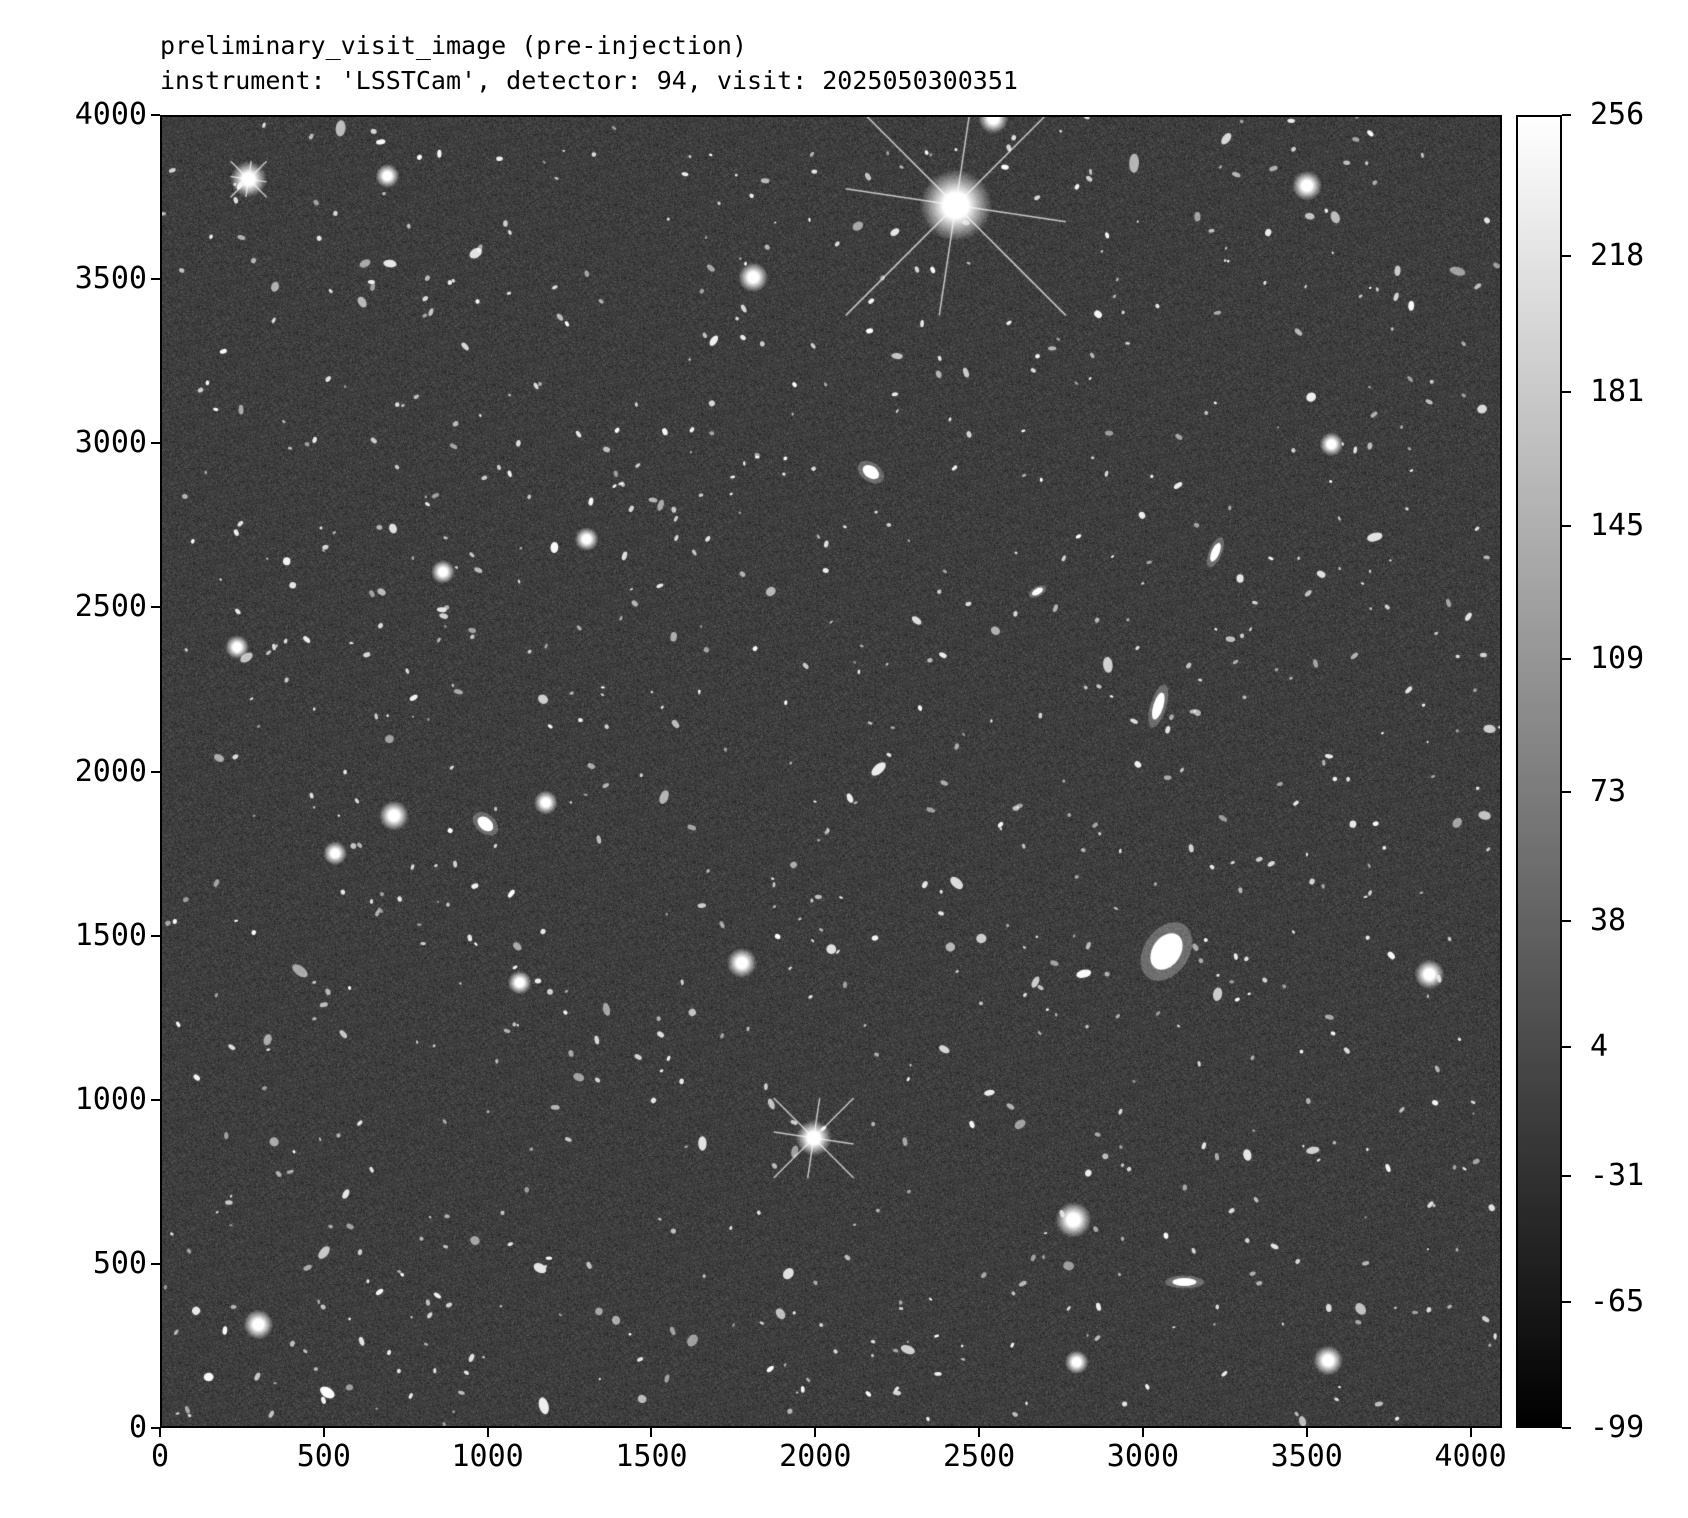 Image resolution: width=1688 pixels, height=1518 pixels. Describe the element at coordinates (1617, 392) in the screenshot. I see `colorbar-tick-label: 181` at that location.